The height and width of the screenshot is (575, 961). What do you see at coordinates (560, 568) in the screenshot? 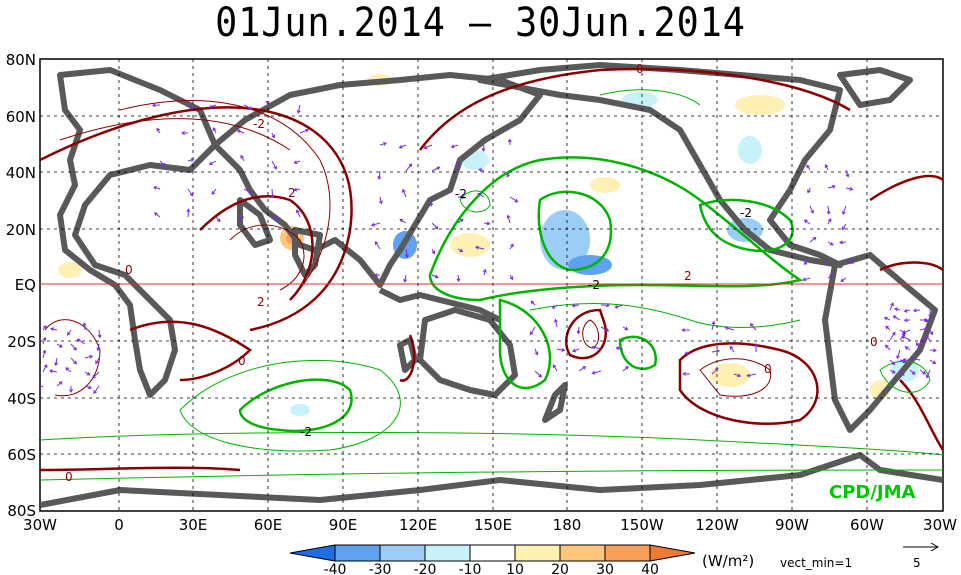
I see `legend-label: 20` at bounding box center [560, 568].